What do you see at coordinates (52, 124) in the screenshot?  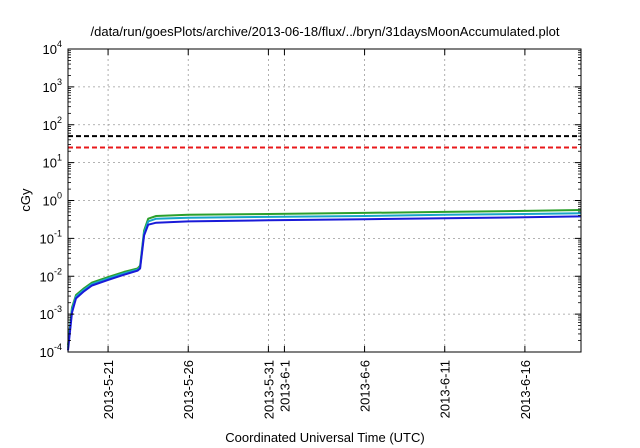 I see `y-tick-label: 10²` at bounding box center [52, 124].